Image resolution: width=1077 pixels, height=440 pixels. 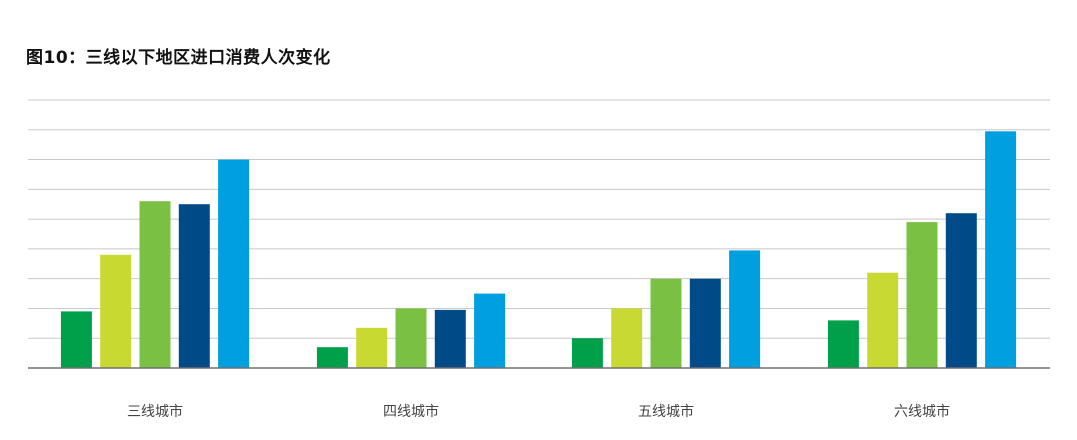 I want to click on x-axis-labels: 三线城市 四线城市 五线城市 六线城市, so click(x=538, y=411).